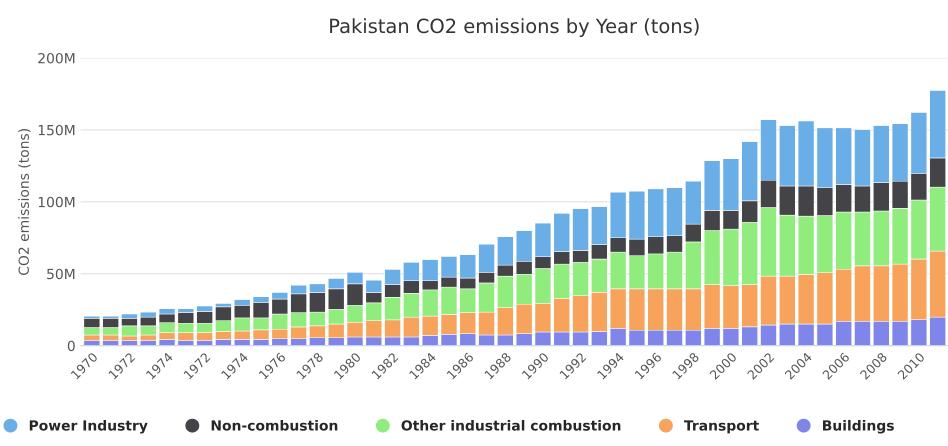  Describe the element at coordinates (60, 274) in the screenshot. I see `y-tick-label: 50M` at that location.